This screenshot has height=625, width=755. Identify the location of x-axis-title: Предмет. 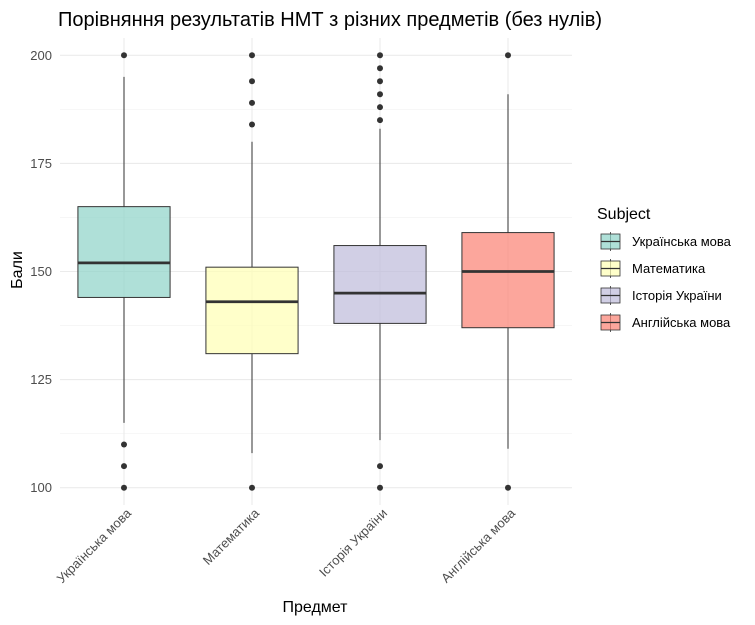
(316, 607).